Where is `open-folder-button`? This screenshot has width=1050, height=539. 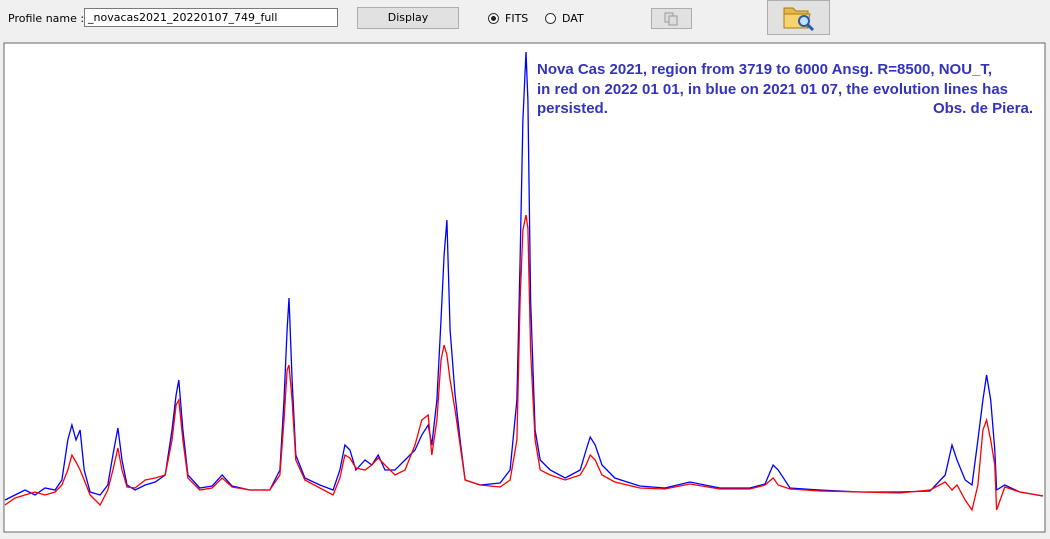
open-folder-button is located at coordinates (798, 17).